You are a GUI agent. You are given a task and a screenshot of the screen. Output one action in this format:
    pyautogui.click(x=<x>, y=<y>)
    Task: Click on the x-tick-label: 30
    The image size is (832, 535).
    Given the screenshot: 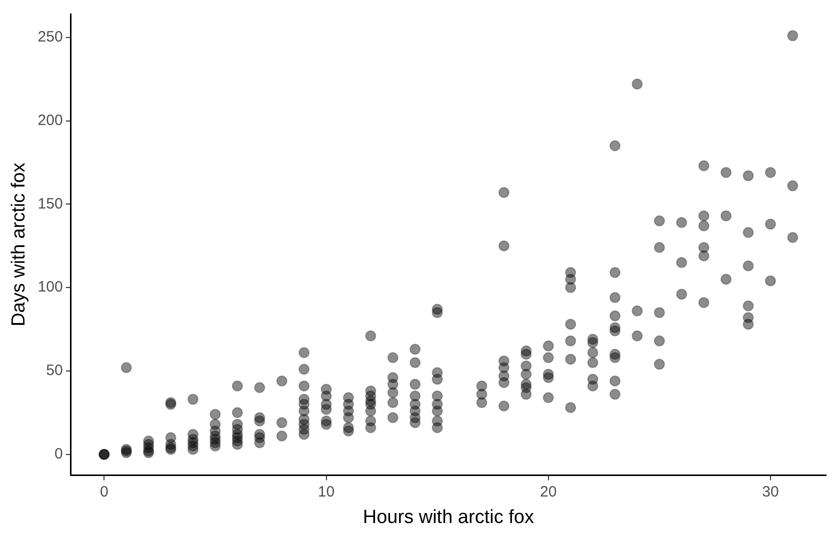 What is the action you would take?
    pyautogui.click(x=770, y=491)
    